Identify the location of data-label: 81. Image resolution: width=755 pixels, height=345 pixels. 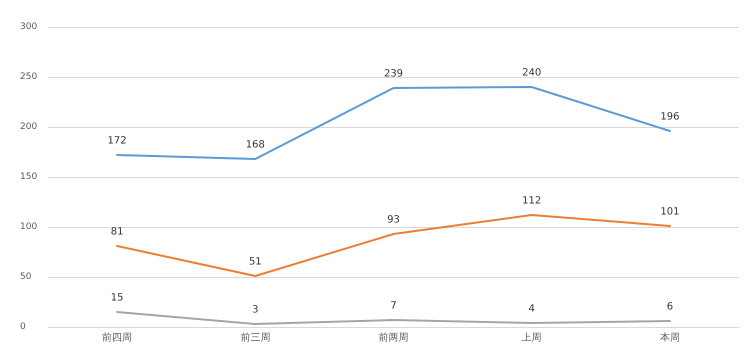
(117, 232).